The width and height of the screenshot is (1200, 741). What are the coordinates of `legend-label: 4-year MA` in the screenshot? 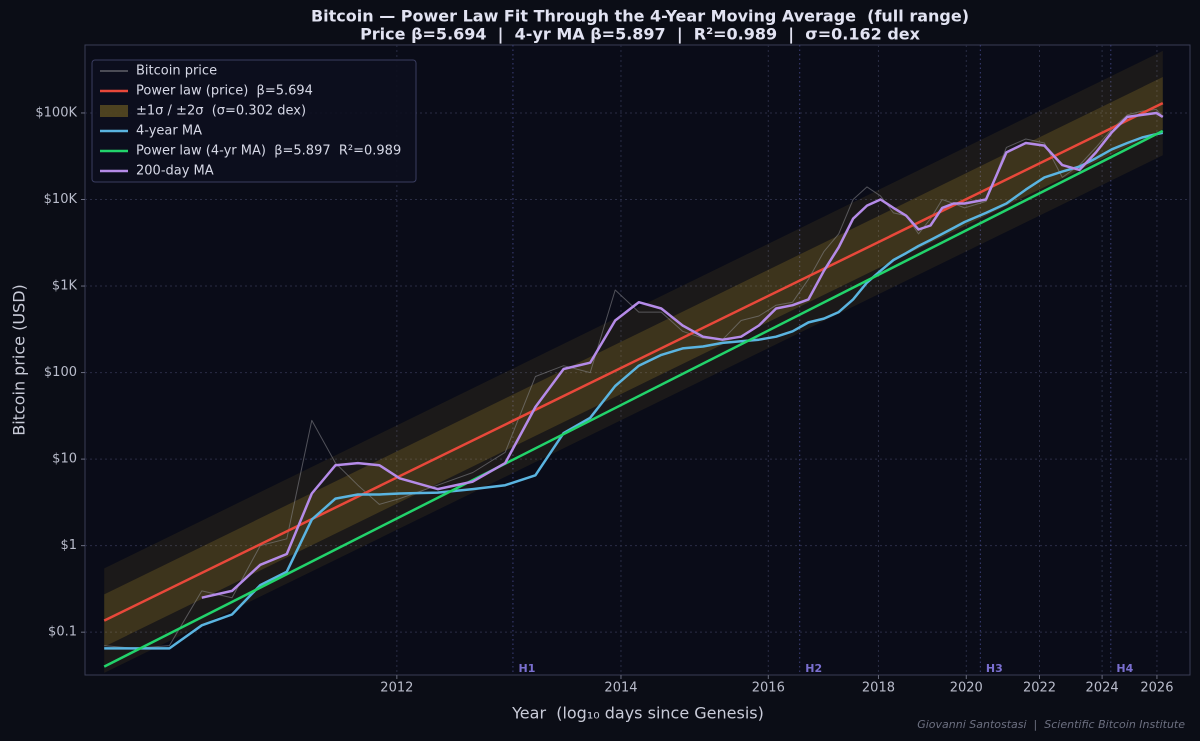 It's located at (169, 131).